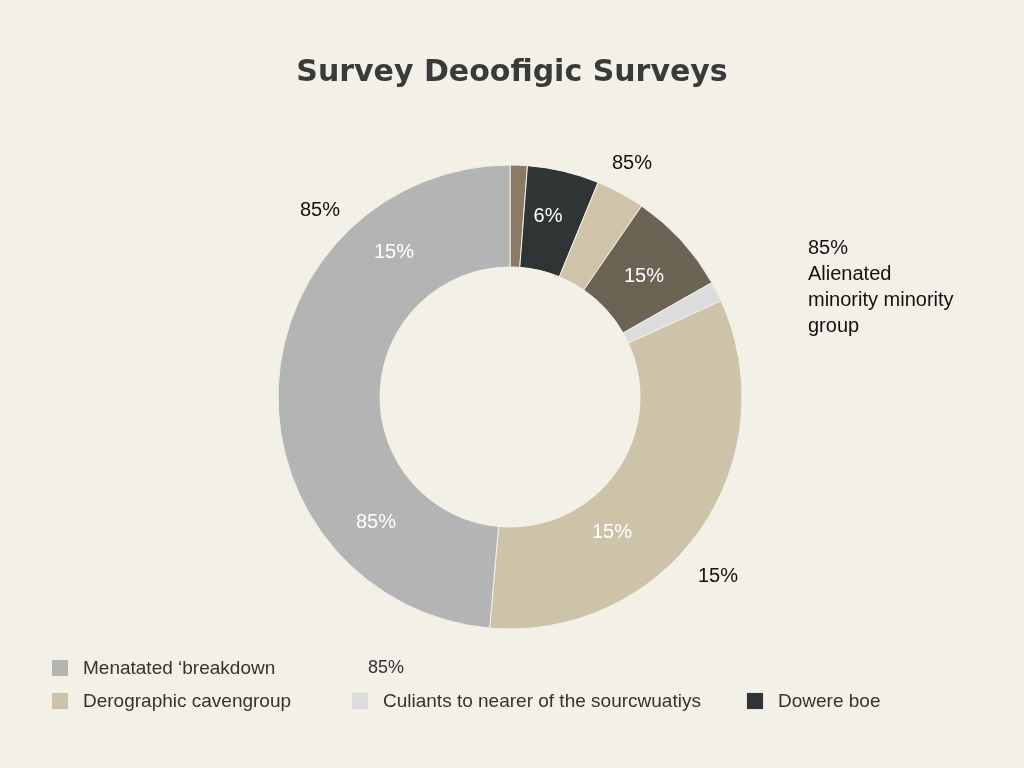 The image size is (1024, 768). Describe the element at coordinates (548, 215) in the screenshot. I see `text: 6%` at that location.